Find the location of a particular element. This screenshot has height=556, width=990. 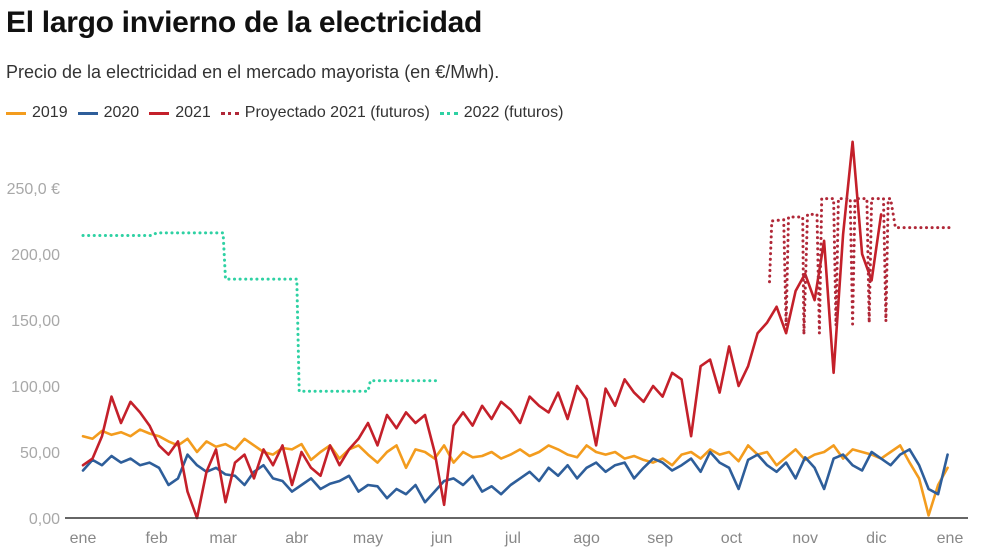

legend-item-2022-futures: 2022 (futuros) is located at coordinates (501, 113).